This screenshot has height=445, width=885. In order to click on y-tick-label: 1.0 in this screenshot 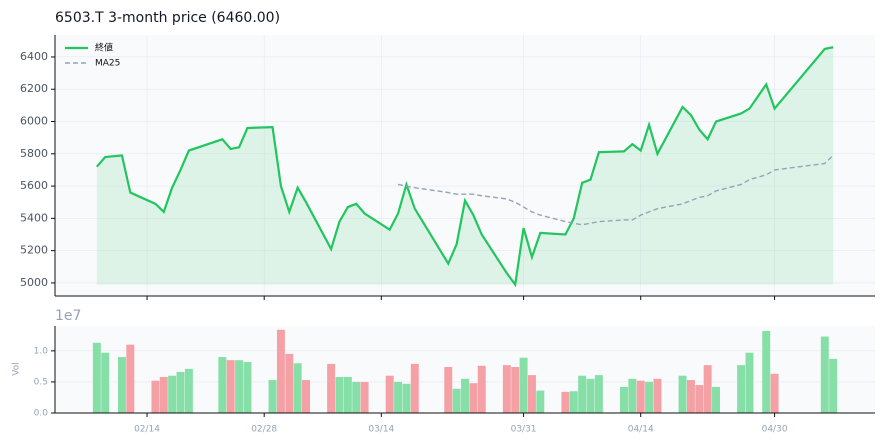, I will do `click(41, 351)`.